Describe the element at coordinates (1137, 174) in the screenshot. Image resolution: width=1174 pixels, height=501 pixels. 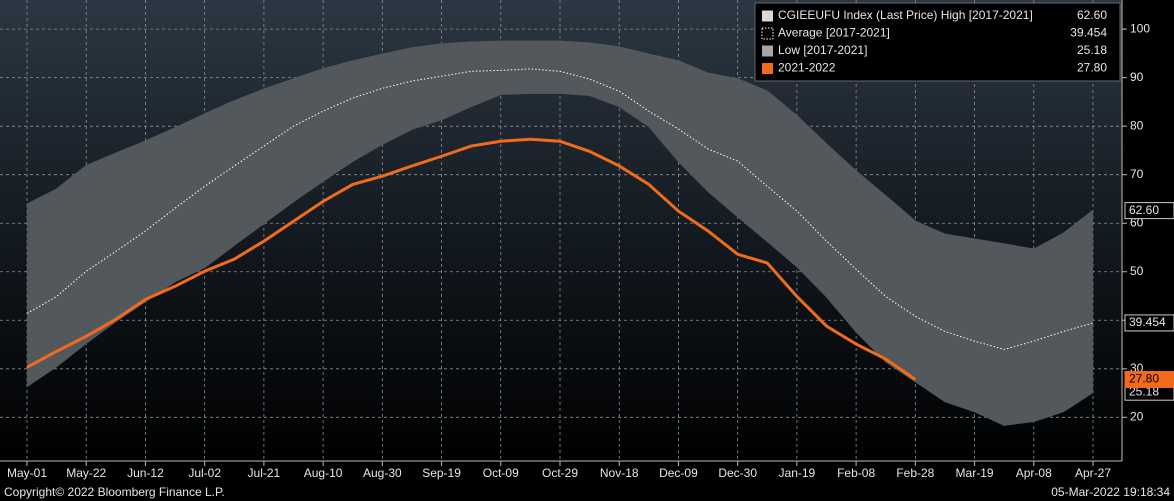
I see `y-tick-label: 70` at that location.